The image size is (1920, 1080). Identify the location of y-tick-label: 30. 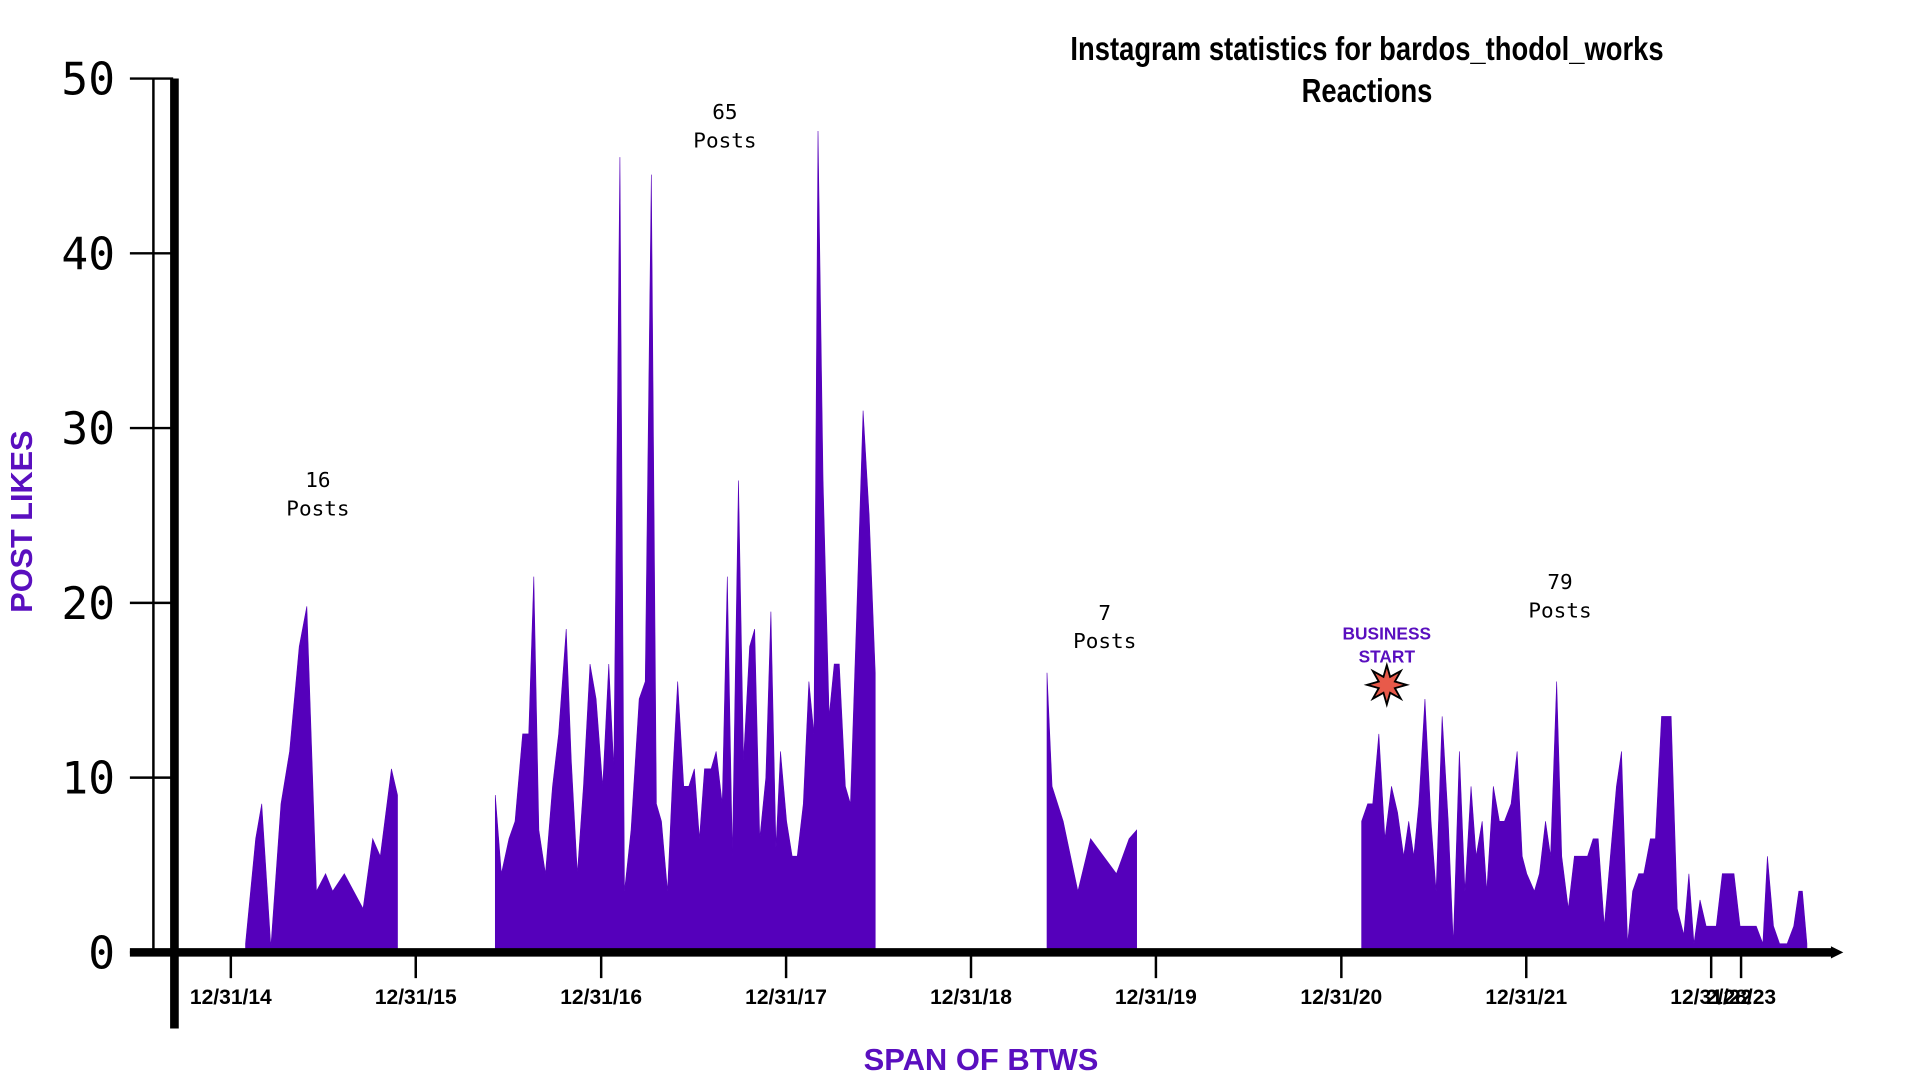
(88, 429).